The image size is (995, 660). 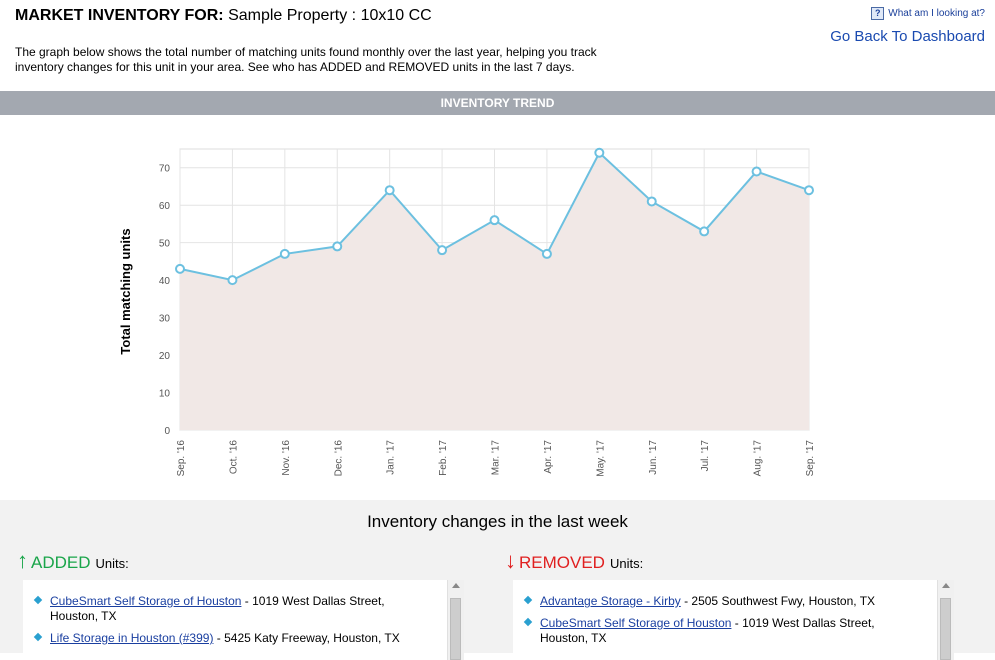 What do you see at coordinates (125, 291) in the screenshot?
I see `y-axis-label: Total matching units` at bounding box center [125, 291].